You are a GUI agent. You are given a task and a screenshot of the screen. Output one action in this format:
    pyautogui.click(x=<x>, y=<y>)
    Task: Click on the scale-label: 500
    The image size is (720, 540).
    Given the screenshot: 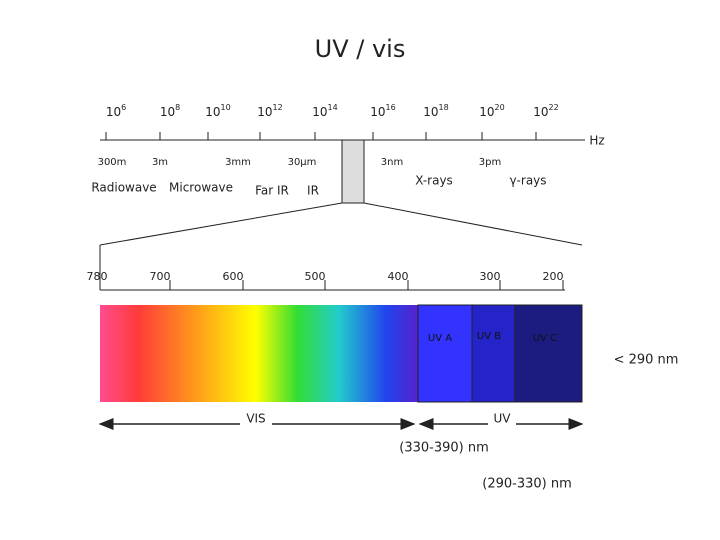 What is the action you would take?
    pyautogui.click(x=315, y=276)
    